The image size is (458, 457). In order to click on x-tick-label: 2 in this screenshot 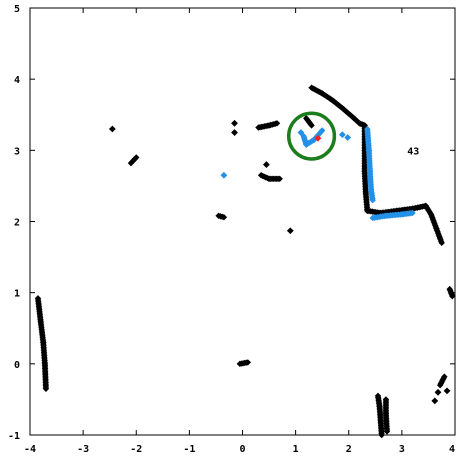, I will do `click(349, 449)`.